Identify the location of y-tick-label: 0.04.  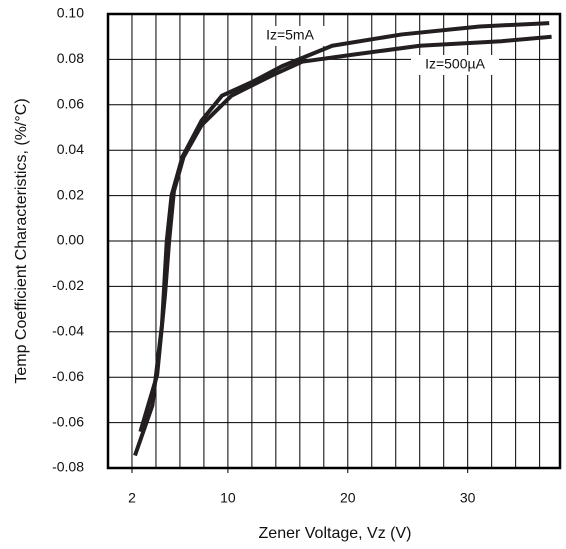
(70, 149).